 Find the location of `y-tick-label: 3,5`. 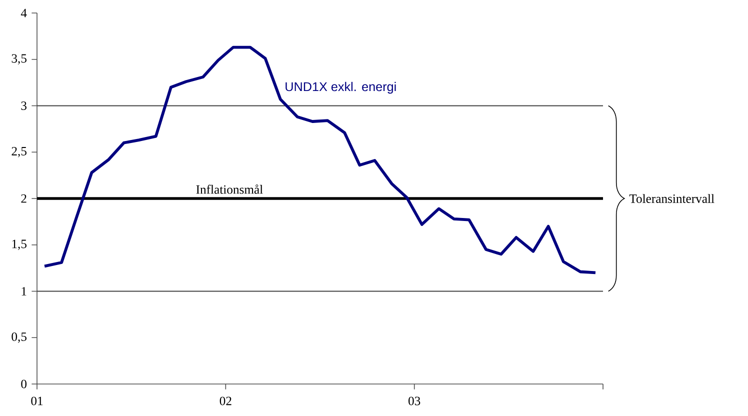

y-tick-label: 3,5 is located at coordinates (19, 59).